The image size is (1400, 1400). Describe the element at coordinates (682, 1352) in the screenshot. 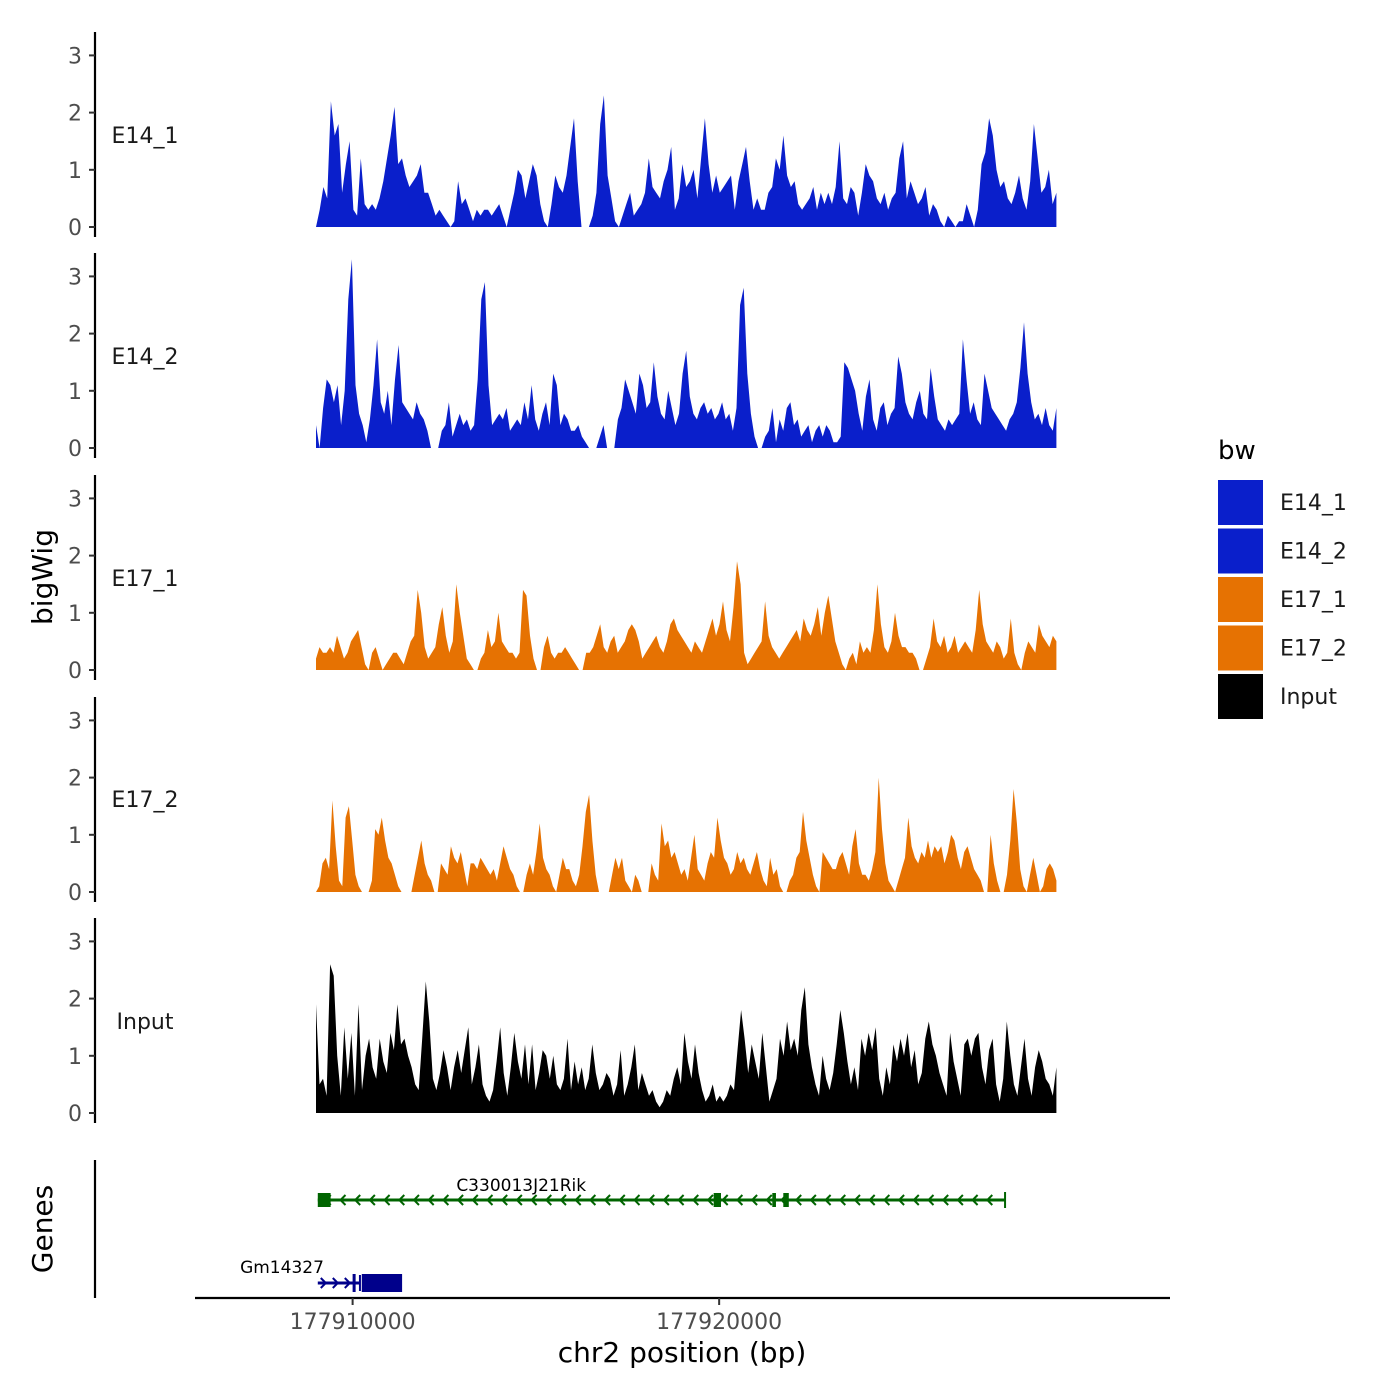

I see `x-axis-title: chr2 position (bp)` at that location.